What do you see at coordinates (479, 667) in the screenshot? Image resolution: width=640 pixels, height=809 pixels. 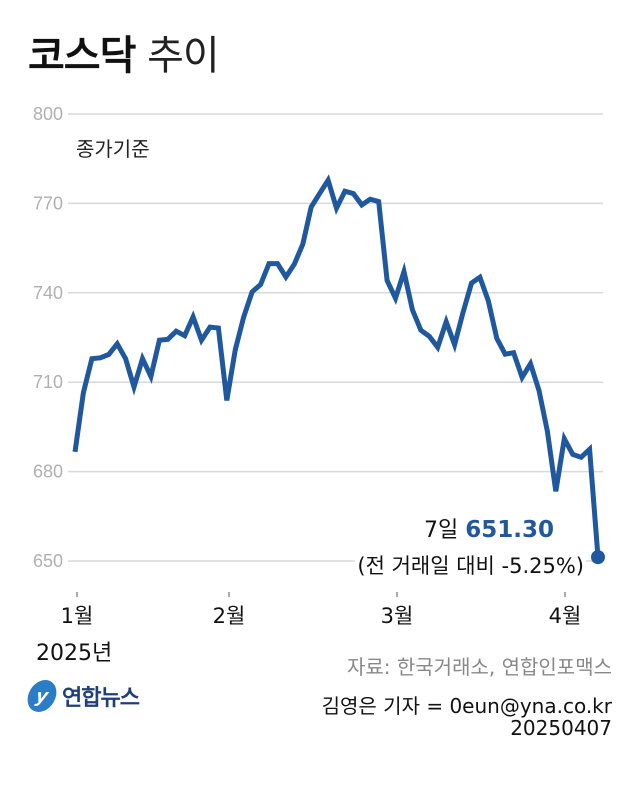 I see `source-text: 자료: 한국거래소, 연합인포맥스` at bounding box center [479, 667].